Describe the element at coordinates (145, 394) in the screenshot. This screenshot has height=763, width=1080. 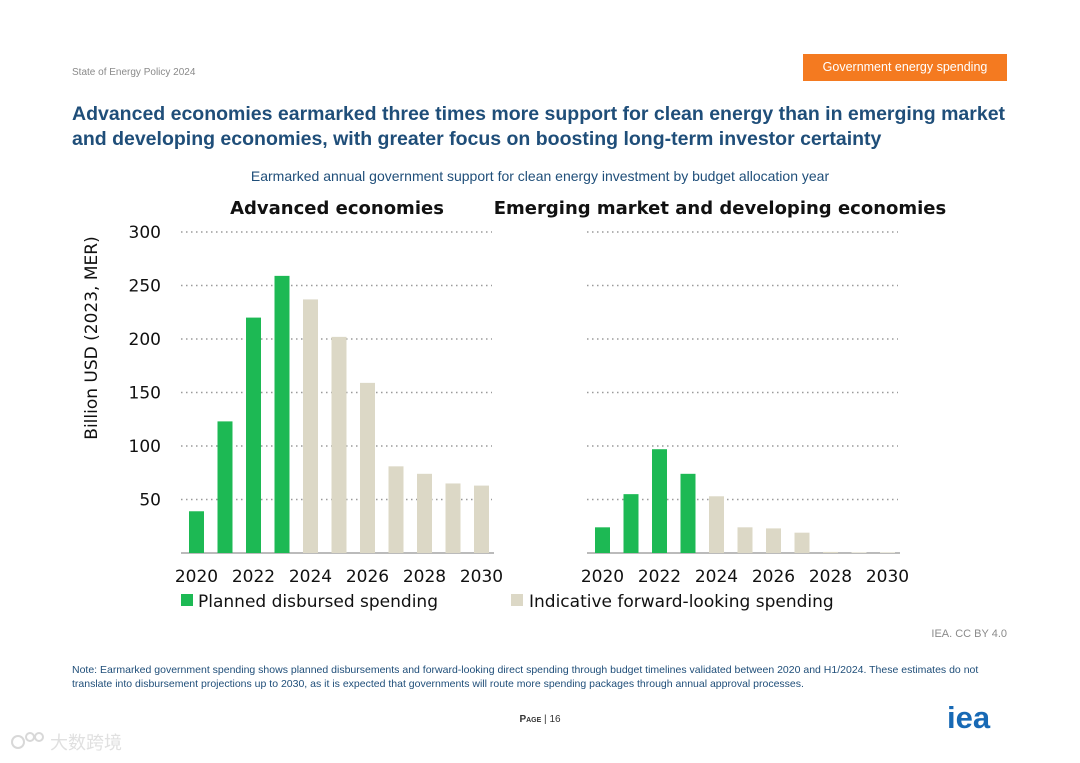
I see `y-tick-label: 150` at that location.